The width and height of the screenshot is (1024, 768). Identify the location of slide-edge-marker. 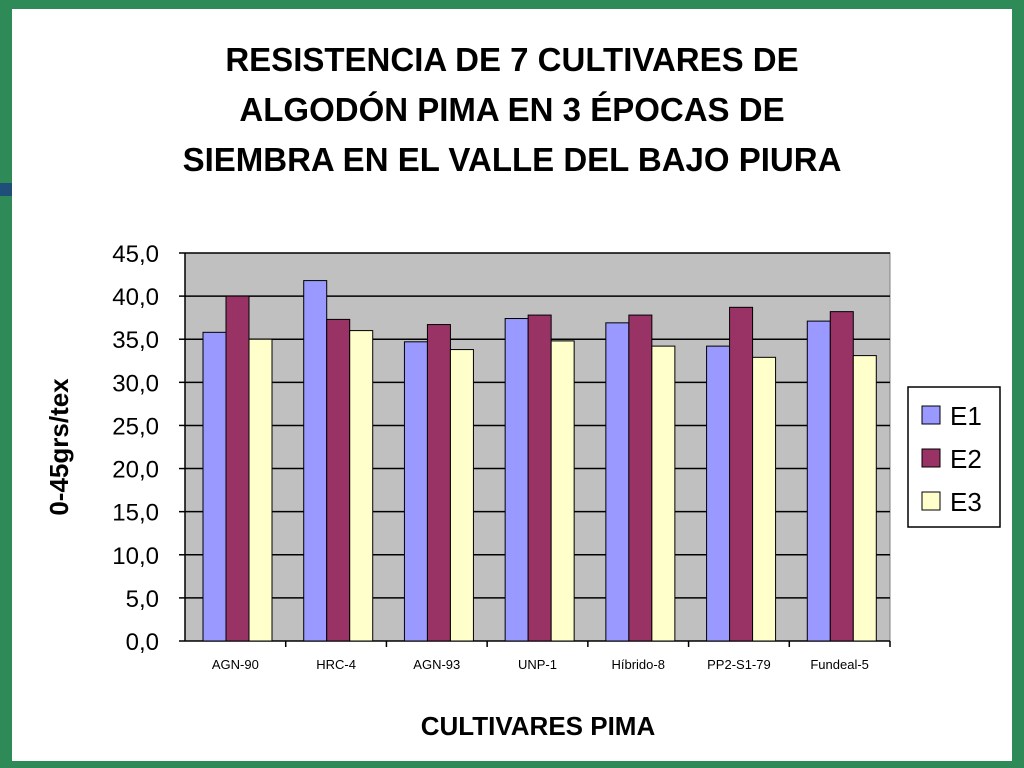
(6, 189).